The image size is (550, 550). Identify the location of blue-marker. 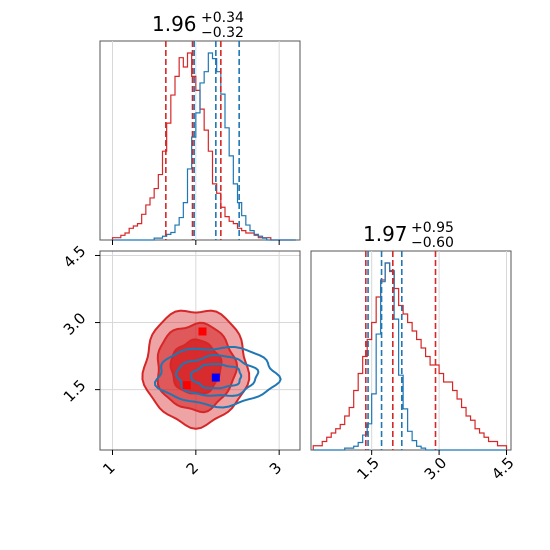
(215, 377).